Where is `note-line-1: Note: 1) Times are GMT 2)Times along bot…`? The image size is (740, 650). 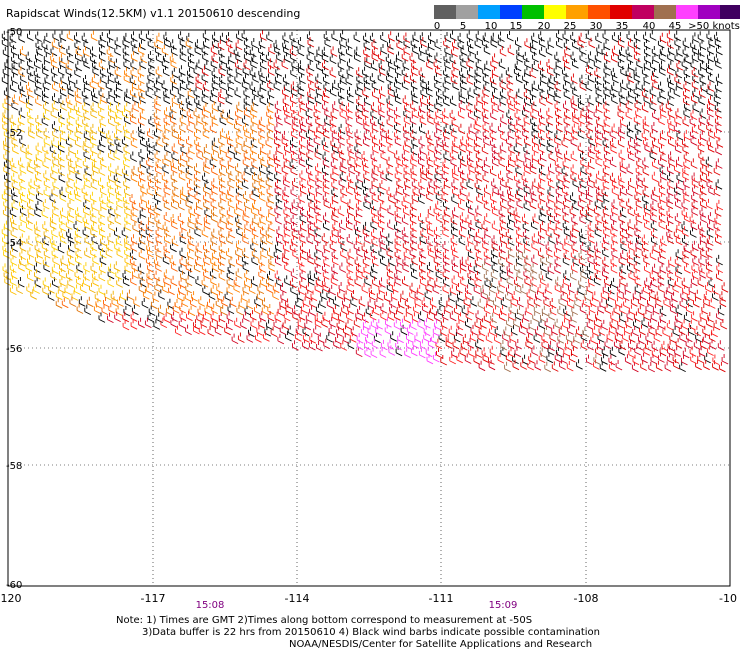 note-line-1: Note: 1) Times are GMT 2)Times along bot… is located at coordinates (324, 620).